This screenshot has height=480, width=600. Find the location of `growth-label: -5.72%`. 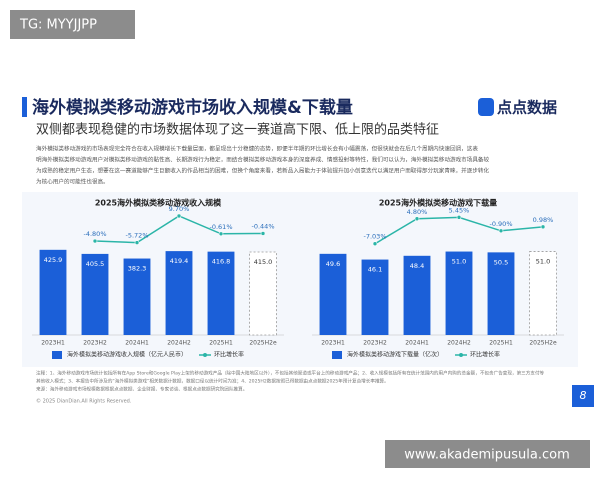

growth-label: -5.72% is located at coordinates (137, 236).